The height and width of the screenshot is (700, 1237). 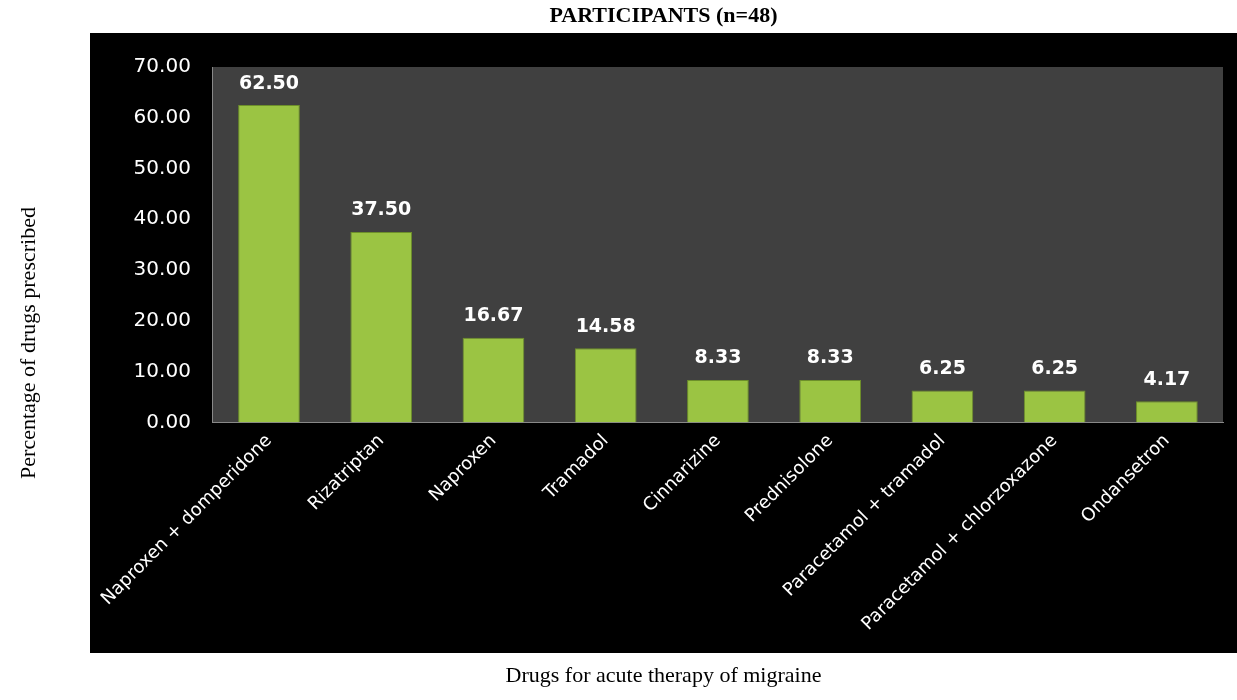 What do you see at coordinates (663, 675) in the screenshot?
I see `x-axis-title: Drugs for acute therapy of migraine` at bounding box center [663, 675].